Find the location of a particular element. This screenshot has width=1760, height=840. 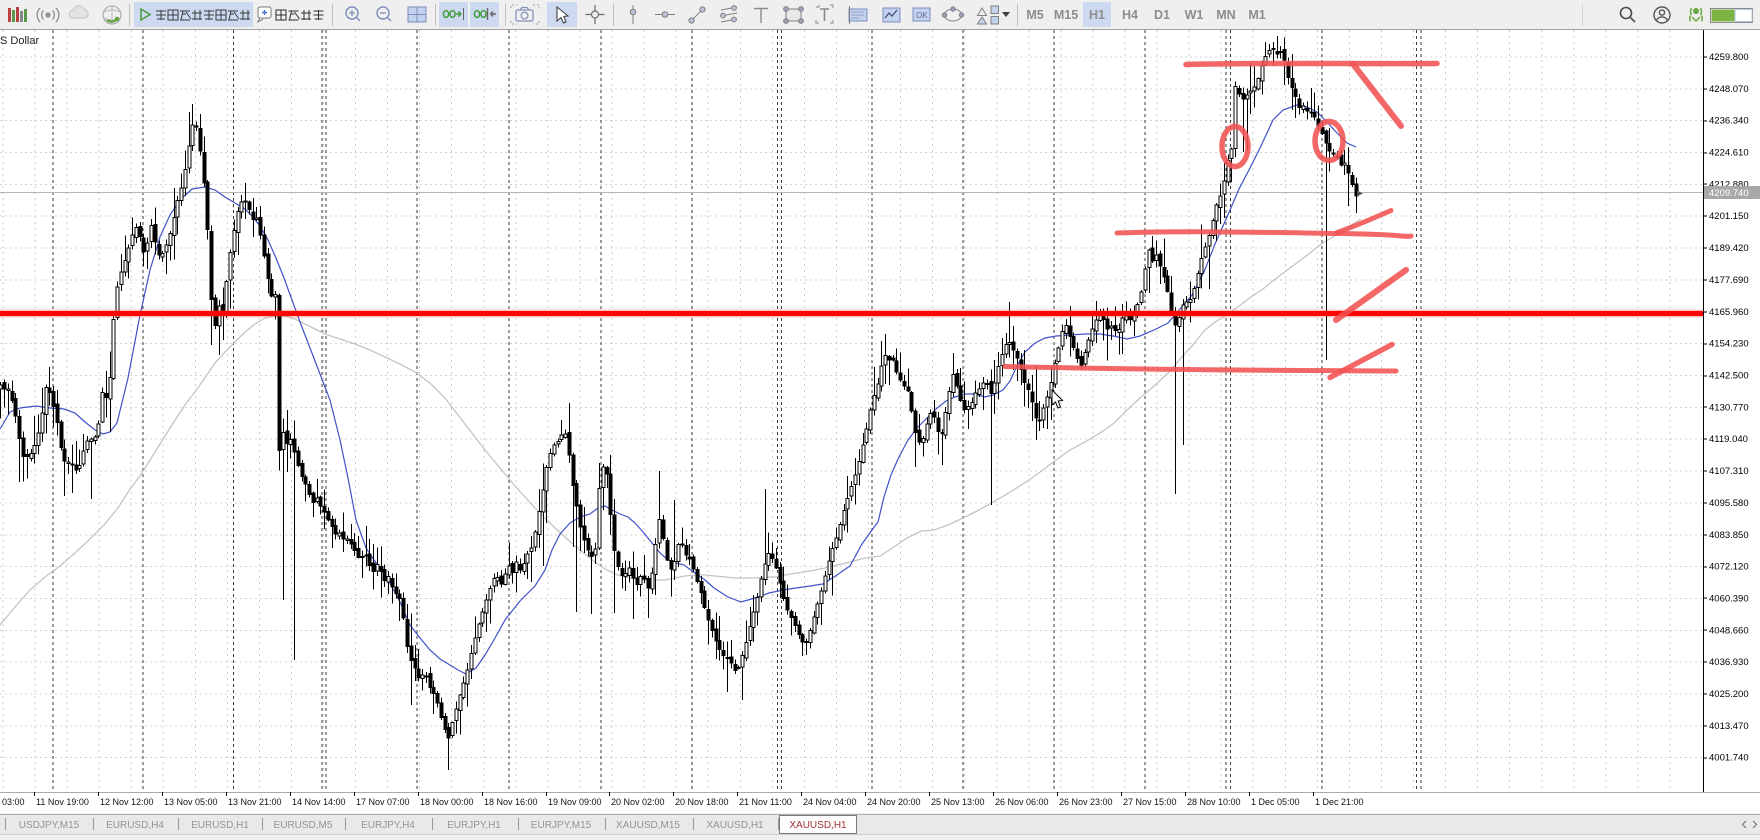

svg-text: 4142.500 is located at coordinates (1729, 376).